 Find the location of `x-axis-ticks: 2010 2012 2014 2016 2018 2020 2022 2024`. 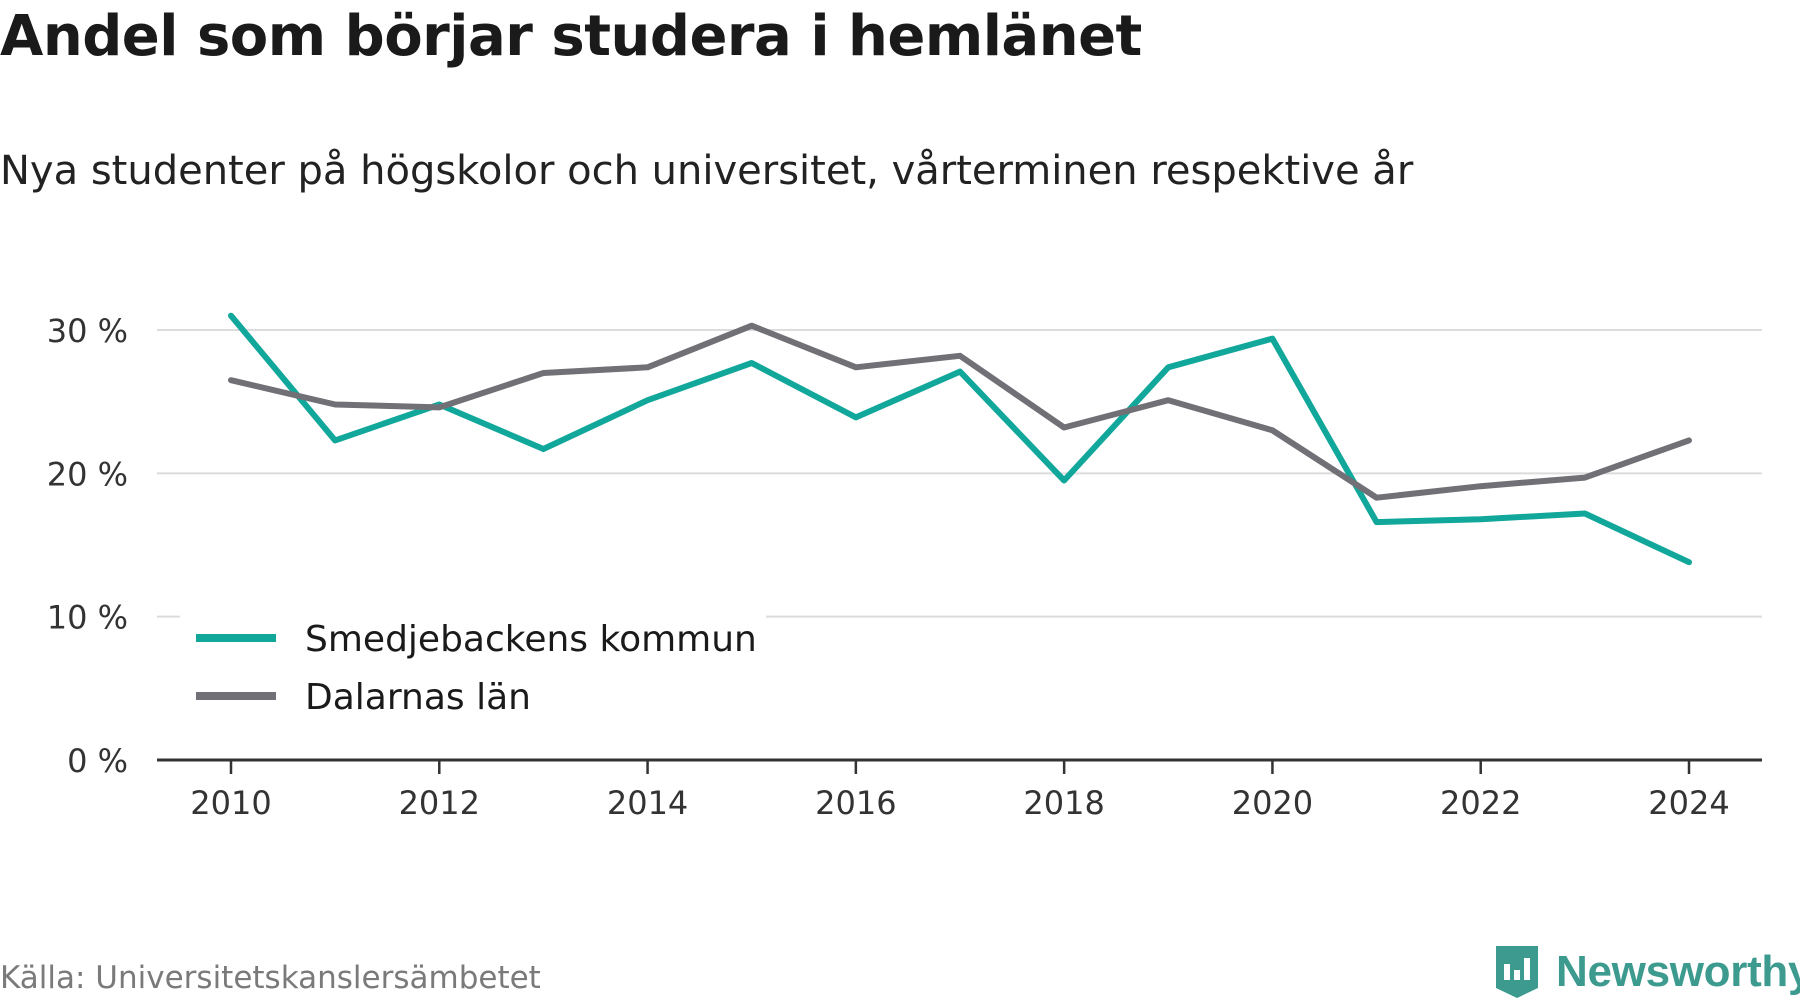

x-axis-ticks: 2010 2012 2014 2016 2018 2020 2022 2024 is located at coordinates (960, 791).